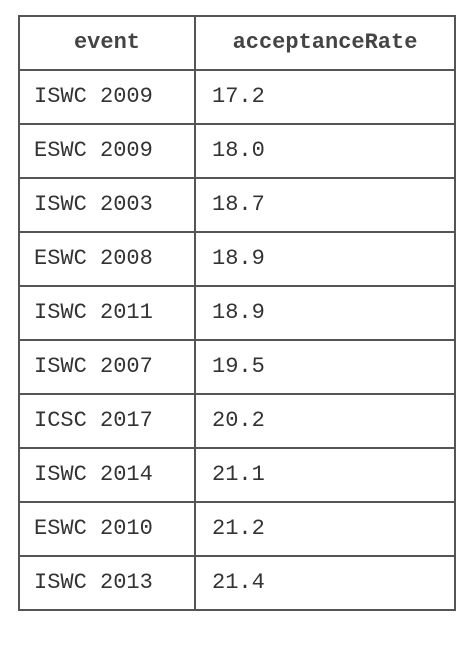  What do you see at coordinates (107, 421) in the screenshot?
I see `event-cell: ICSC 2017` at bounding box center [107, 421].